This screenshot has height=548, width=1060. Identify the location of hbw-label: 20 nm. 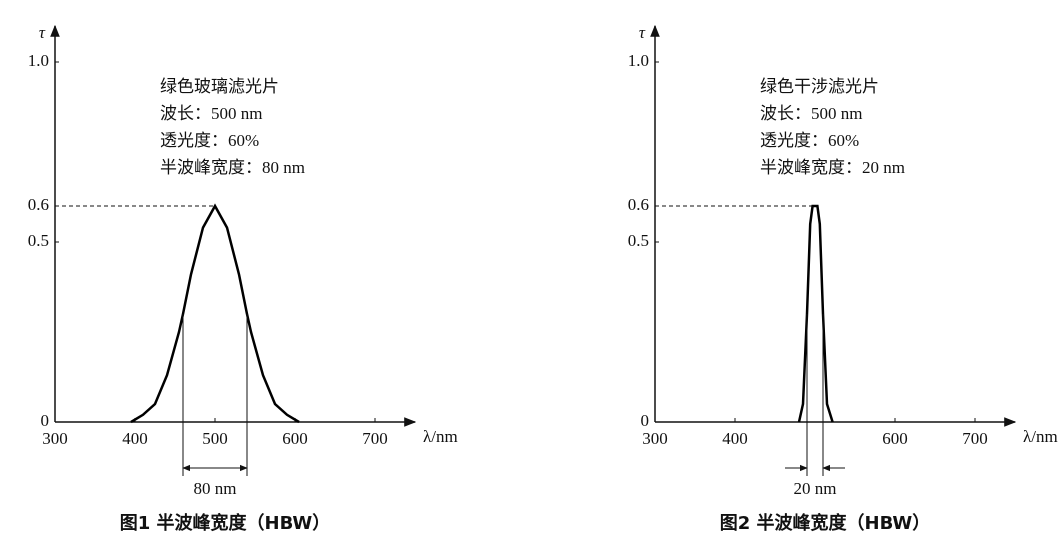
(815, 488).